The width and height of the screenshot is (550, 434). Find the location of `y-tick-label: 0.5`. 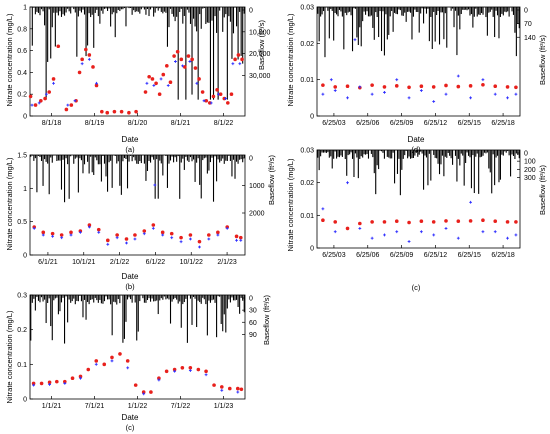

y-tick-label: 0.5 is located at coordinates (22, 222).